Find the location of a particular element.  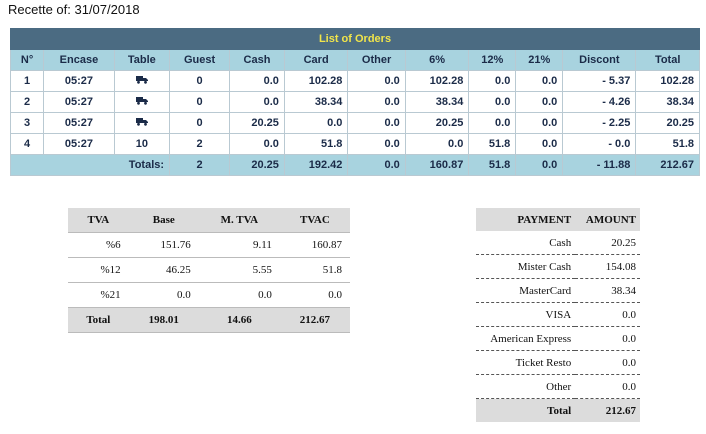

column-header: PAYMENT is located at coordinates (526, 219).